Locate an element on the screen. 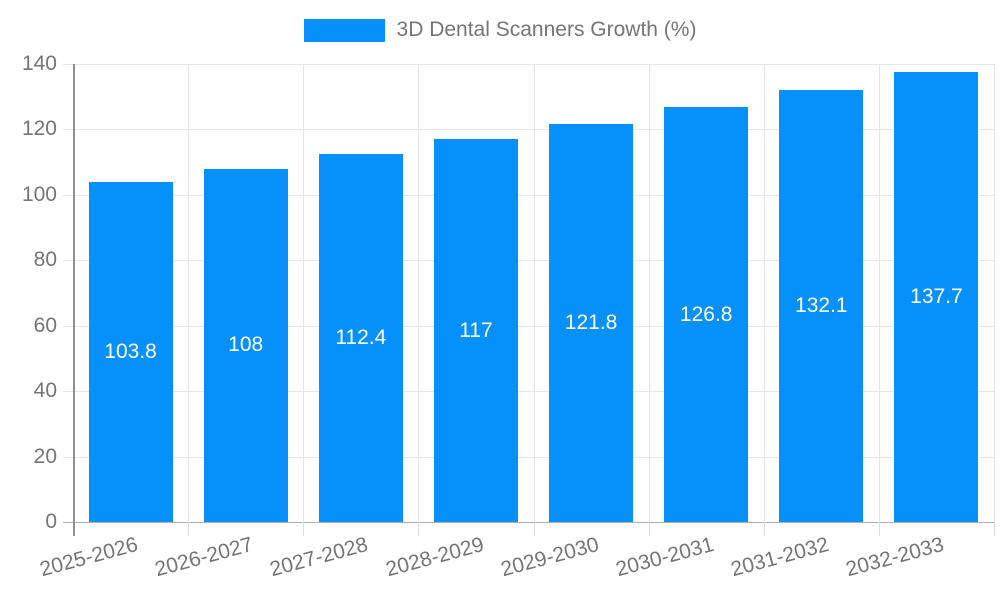 The height and width of the screenshot is (600, 1000). bar-value-label: 108 is located at coordinates (246, 345).